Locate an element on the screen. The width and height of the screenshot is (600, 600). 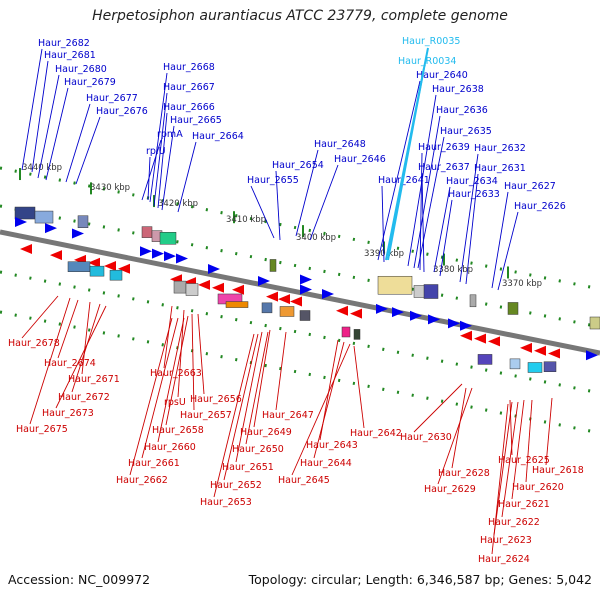
reverse-gene-label: Haur_2630 is located at coordinates (426, 437).